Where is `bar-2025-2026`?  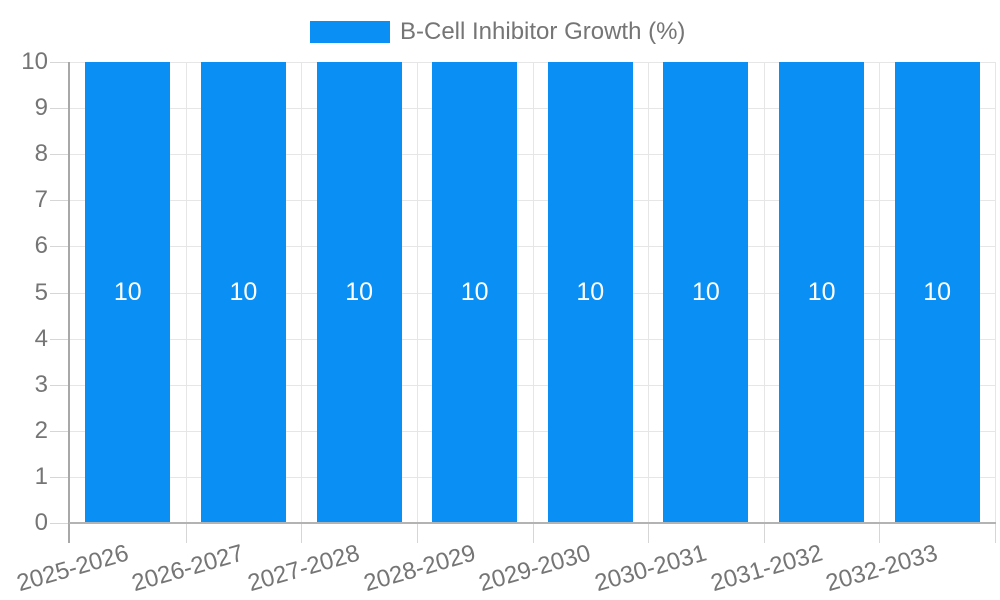
bar-2025-2026 is located at coordinates (128, 292).